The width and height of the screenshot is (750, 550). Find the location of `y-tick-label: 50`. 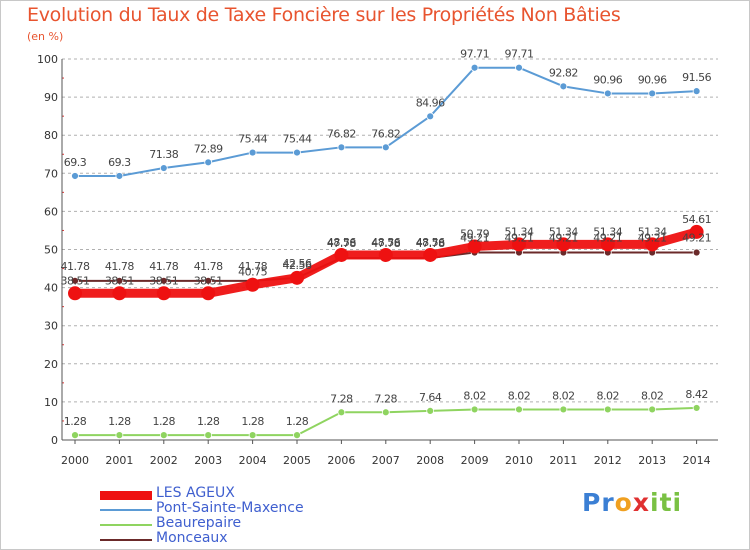

y-tick-label: 50 is located at coordinates (51, 250).